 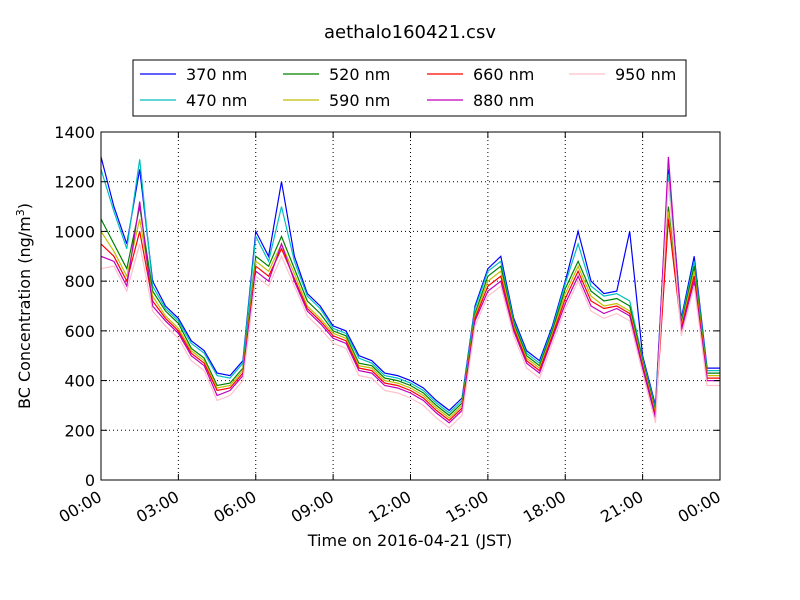 What do you see at coordinates (79, 331) in the screenshot?
I see `y-tick-label: 600` at bounding box center [79, 331].